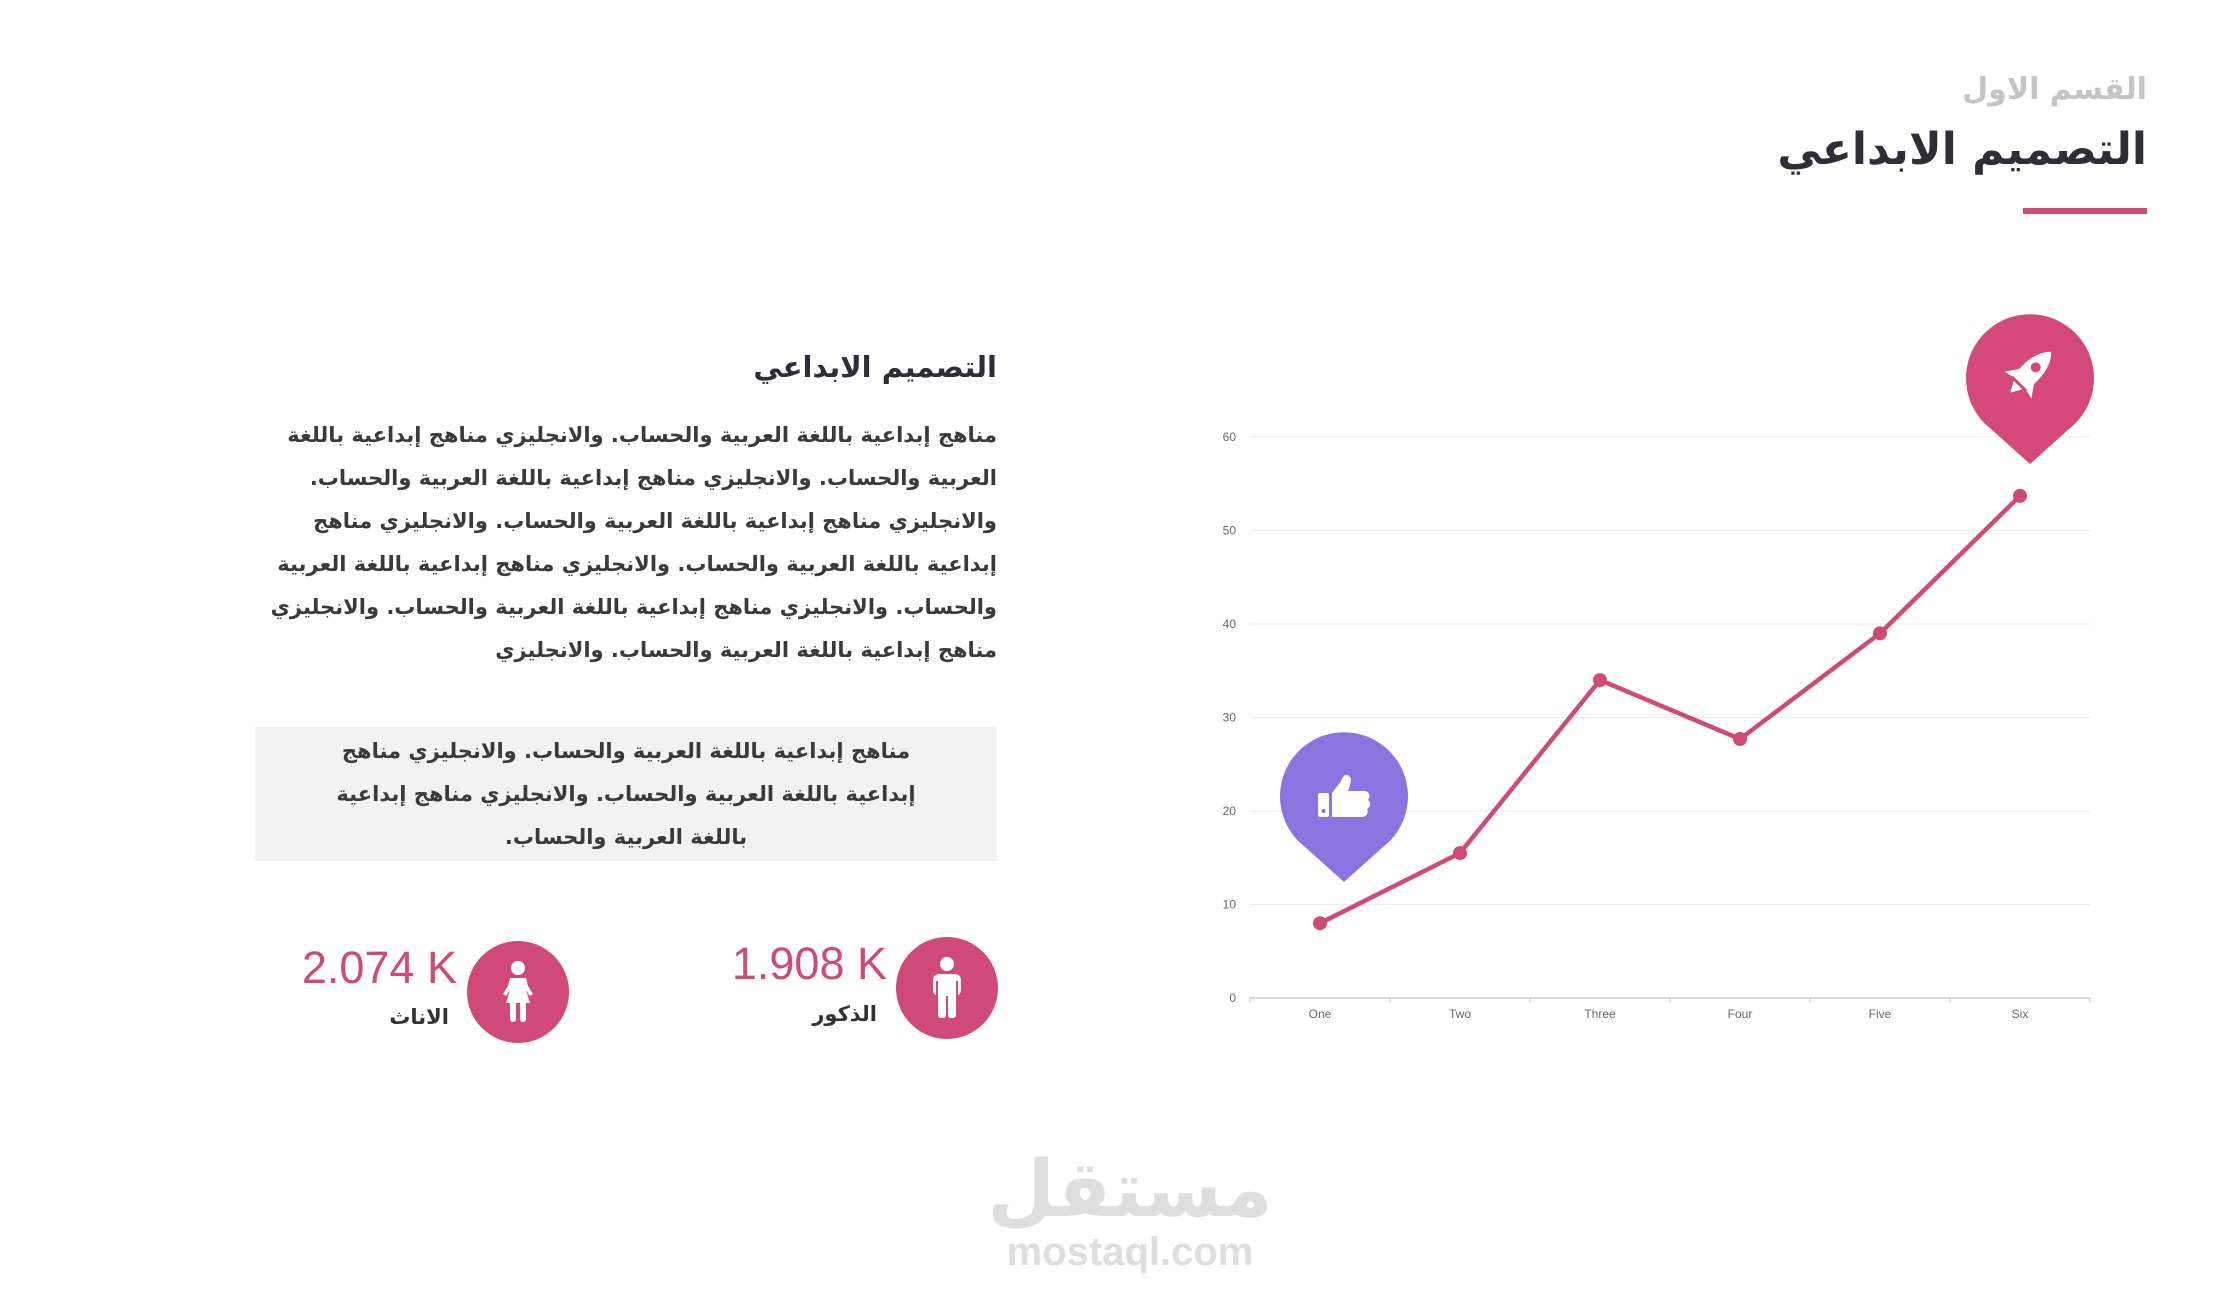 Image resolution: width=2240 pixels, height=1296 pixels. What do you see at coordinates (2020, 1014) in the screenshot?
I see `x-tick-label: Six` at bounding box center [2020, 1014].